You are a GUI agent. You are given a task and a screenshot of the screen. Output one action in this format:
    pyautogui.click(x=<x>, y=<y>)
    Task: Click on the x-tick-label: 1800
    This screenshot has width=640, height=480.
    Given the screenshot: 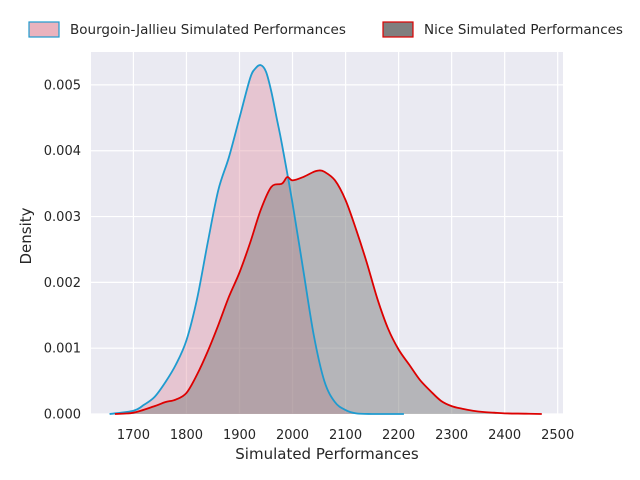 What is the action you would take?
    pyautogui.click(x=186, y=435)
    